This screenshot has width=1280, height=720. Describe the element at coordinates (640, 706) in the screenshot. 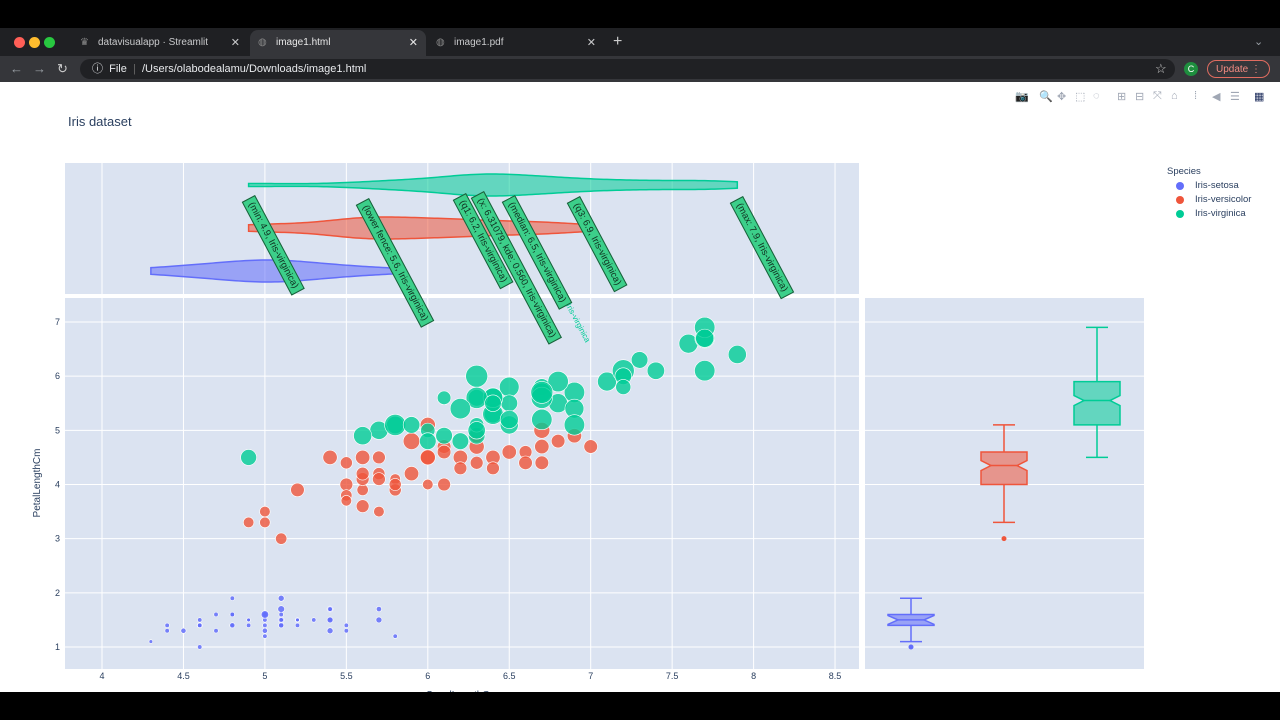

I see `bottom-bar` at that location.